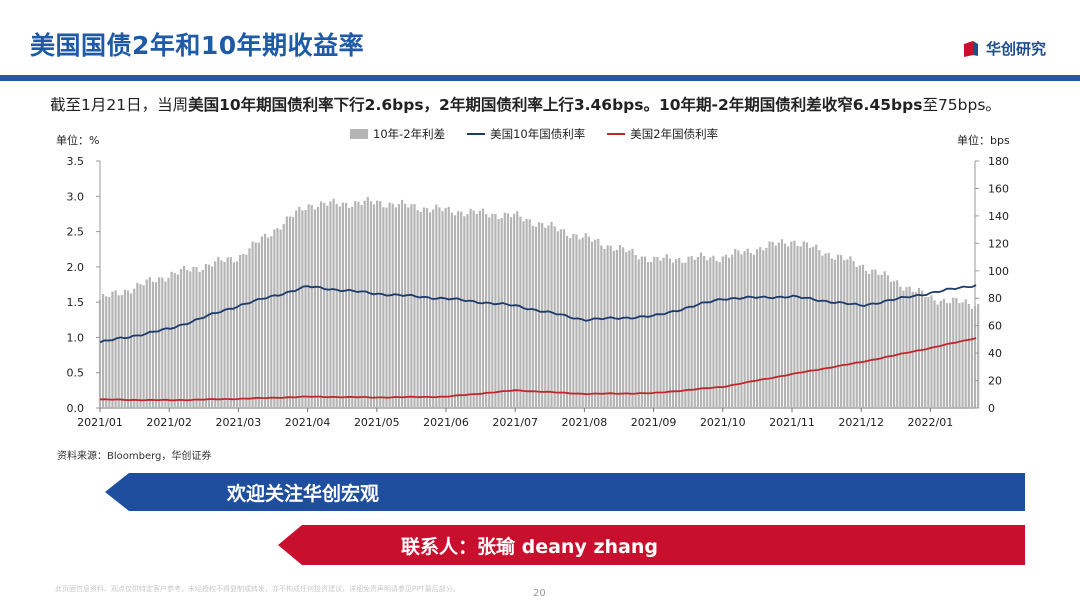  I want to click on right-axis-unit: 单位：bps, so click(983, 140).